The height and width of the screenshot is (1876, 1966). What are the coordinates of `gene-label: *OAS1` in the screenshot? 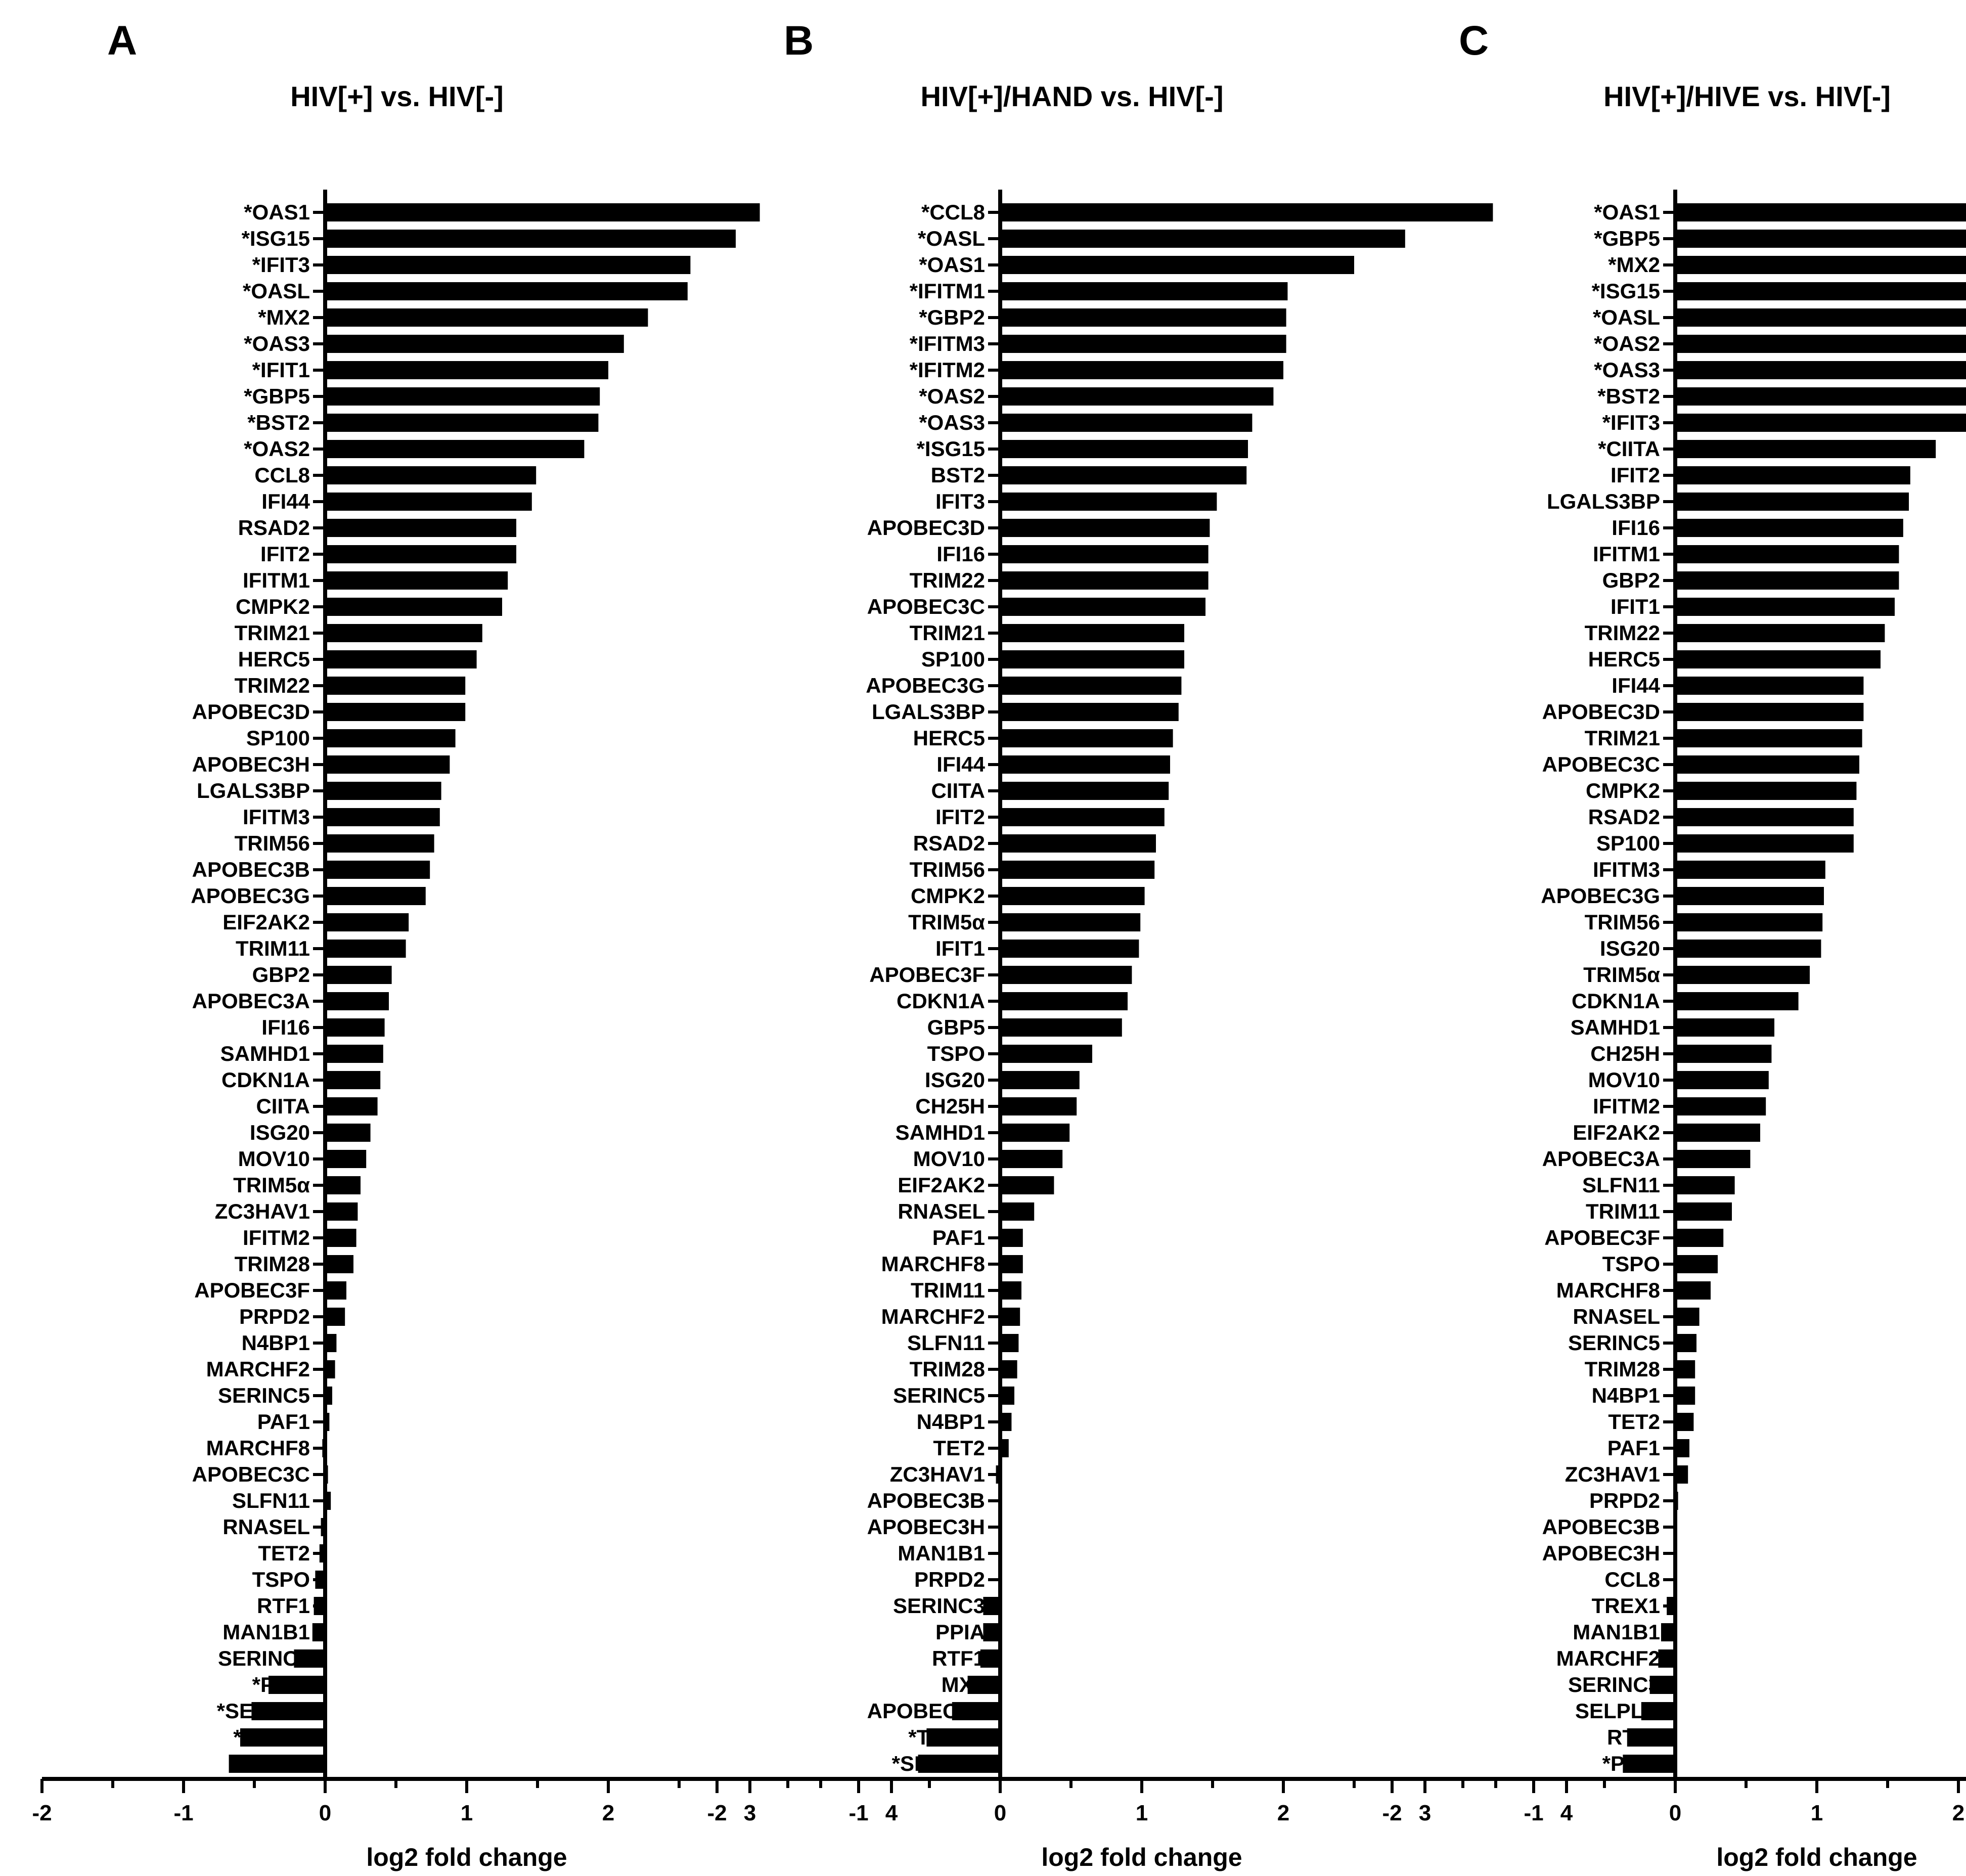 It's located at (952, 265).